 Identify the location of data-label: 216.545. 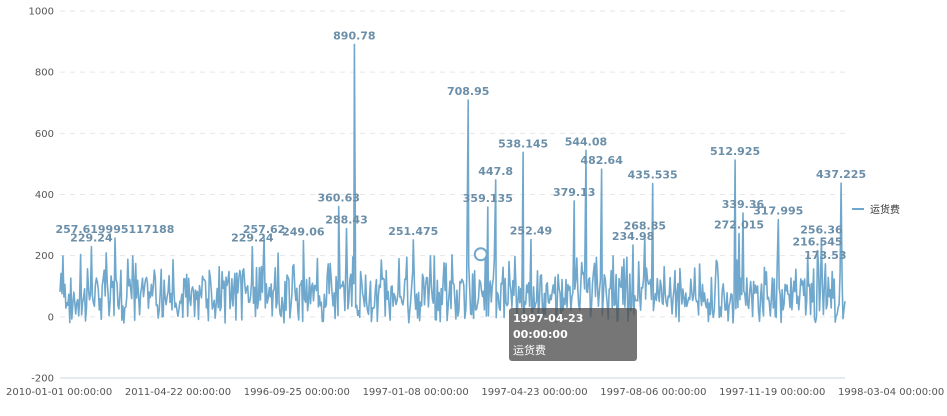
(817, 242).